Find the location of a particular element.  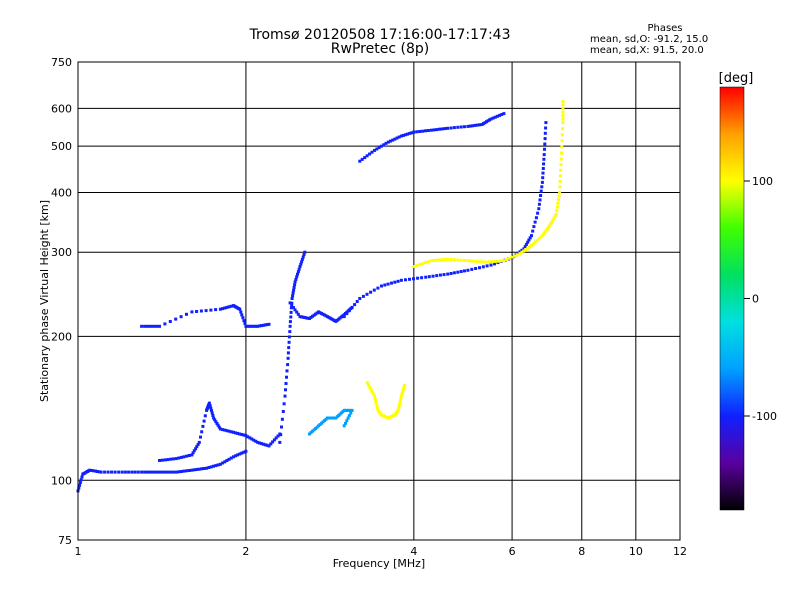

colorbar-ticks: 100 0 -100 is located at coordinates (760, 299).